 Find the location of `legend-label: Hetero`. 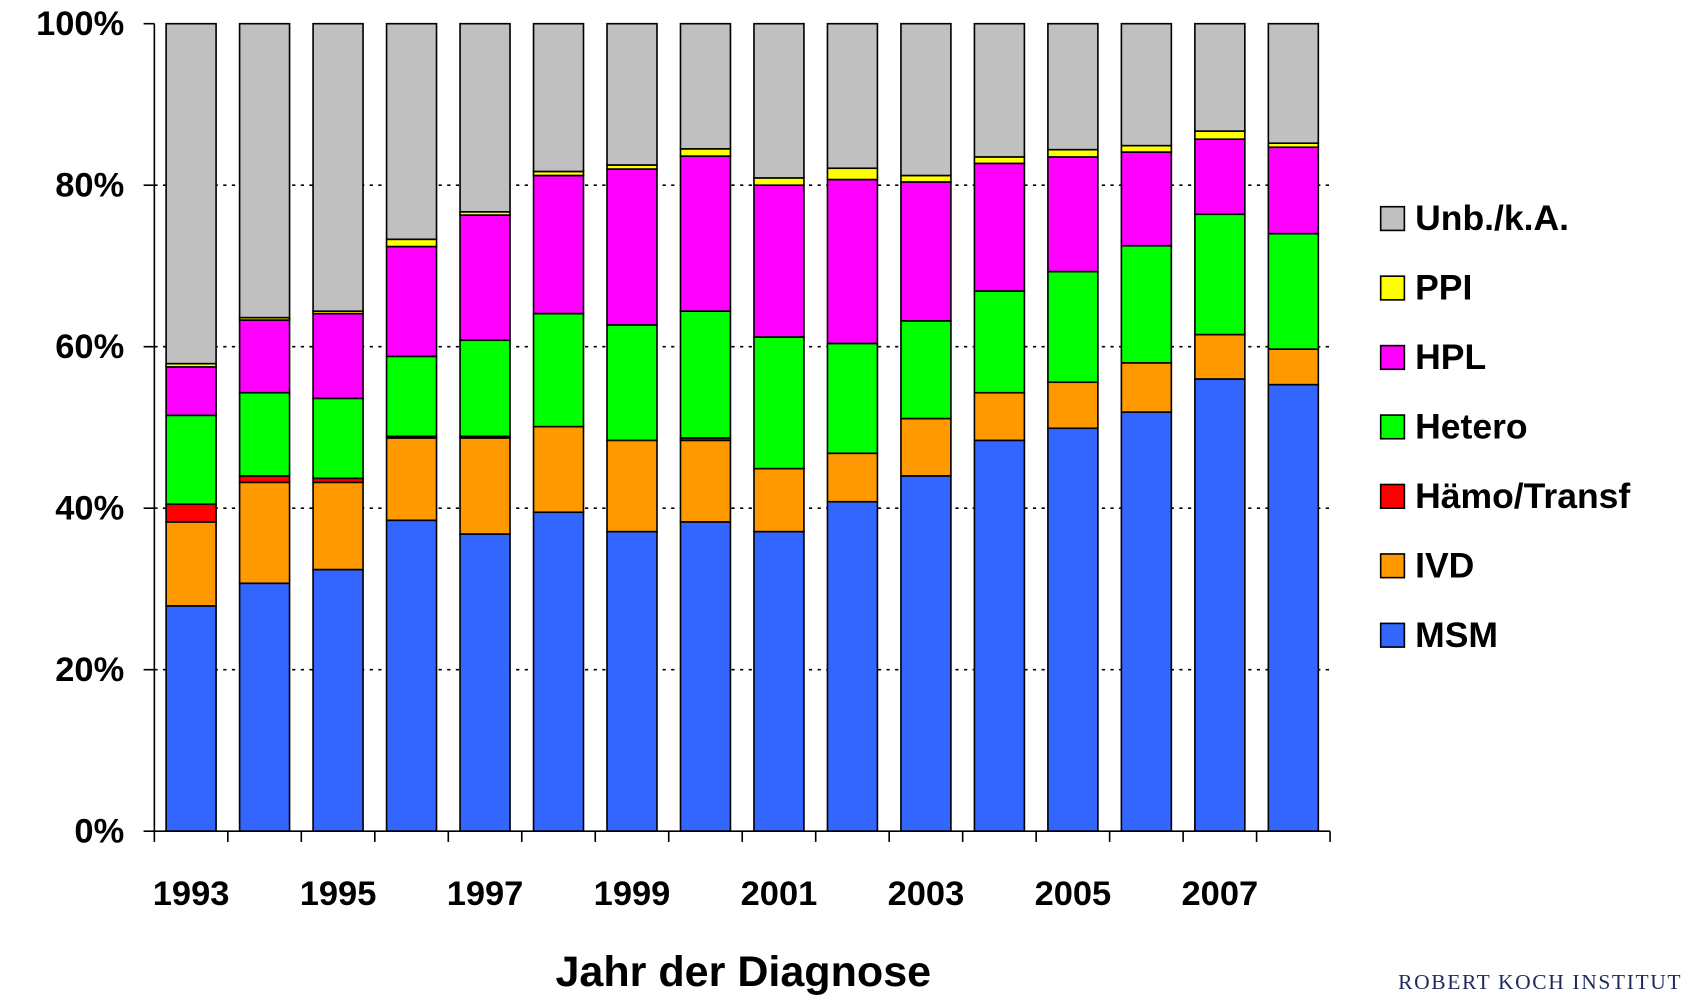

legend-label: Hetero is located at coordinates (1471, 426).